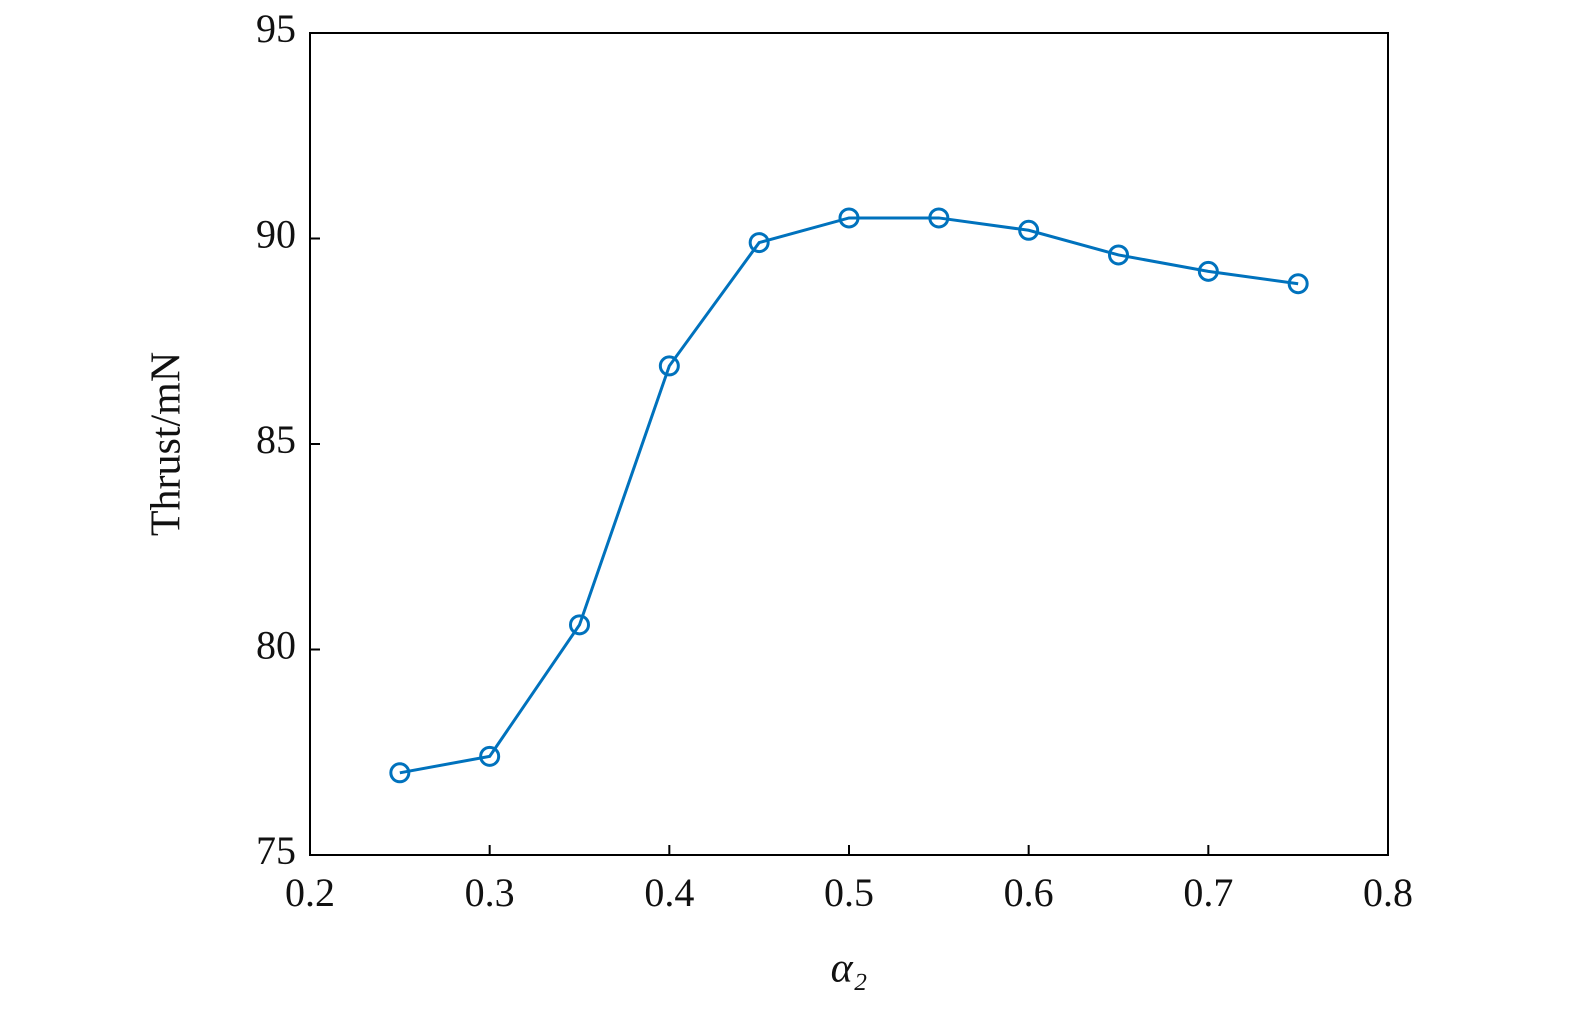 This screenshot has height=1014, width=1575. What do you see at coordinates (669, 892) in the screenshot?
I see `x-tick-label: 0.4` at bounding box center [669, 892].